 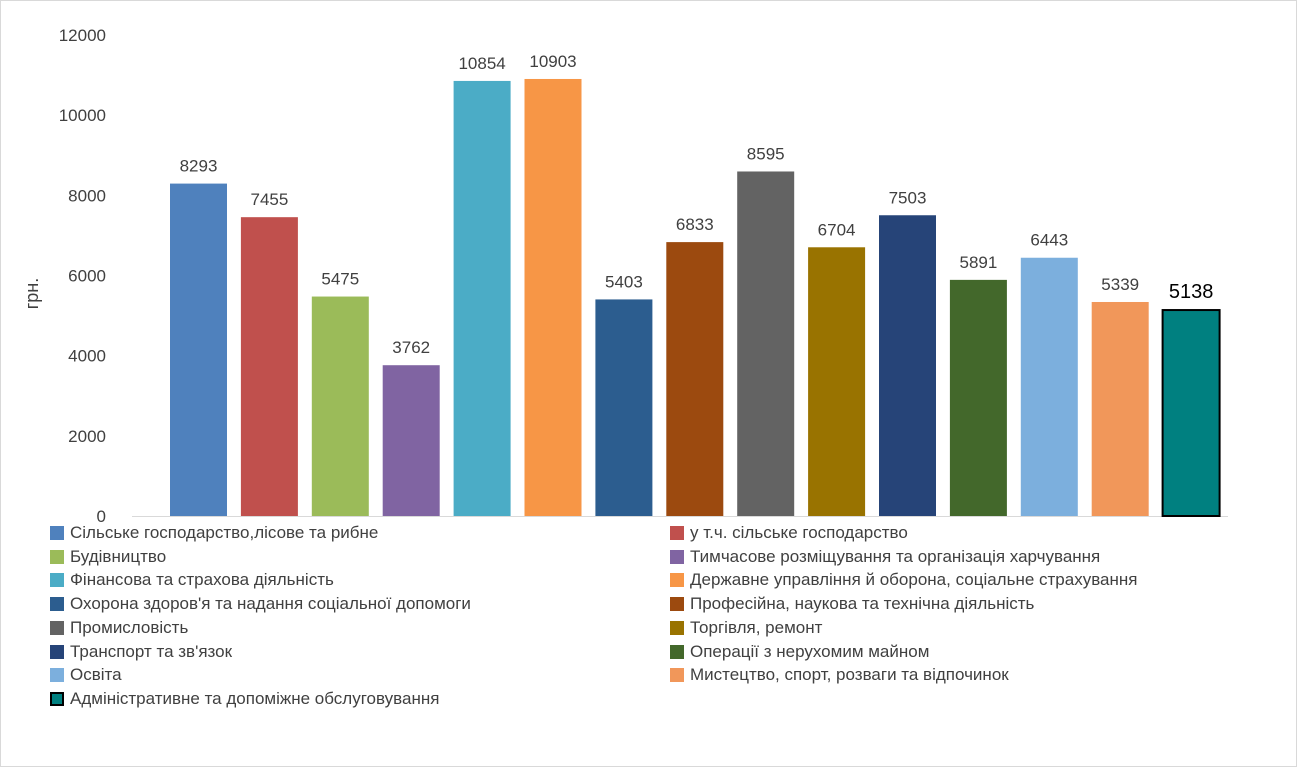 I want to click on data-label-10: 6704, so click(x=837, y=229).